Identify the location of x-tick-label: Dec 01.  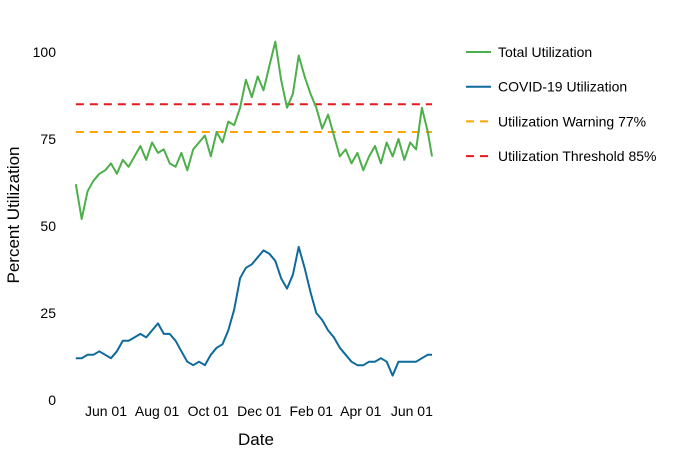
(259, 411).